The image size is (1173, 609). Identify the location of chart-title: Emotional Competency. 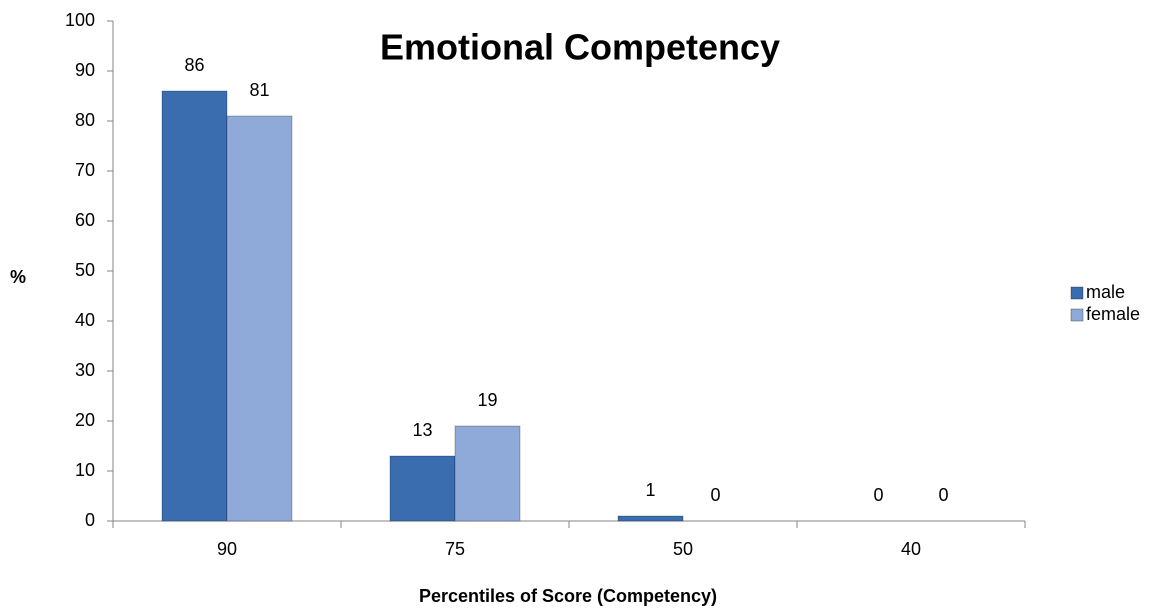
(580, 47).